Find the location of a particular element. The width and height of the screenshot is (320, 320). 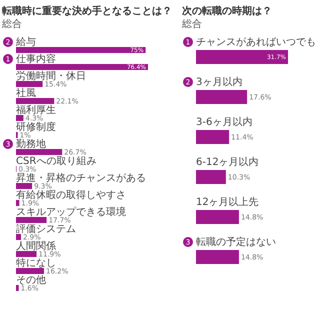

y-tick-label: 社風 is located at coordinates (26, 93).